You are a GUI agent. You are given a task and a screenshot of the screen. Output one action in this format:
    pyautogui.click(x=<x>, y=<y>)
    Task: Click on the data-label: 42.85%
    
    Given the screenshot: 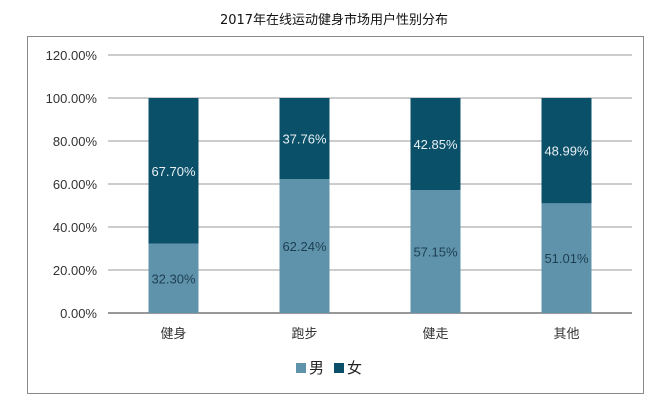 What is the action you would take?
    pyautogui.click(x=435, y=144)
    